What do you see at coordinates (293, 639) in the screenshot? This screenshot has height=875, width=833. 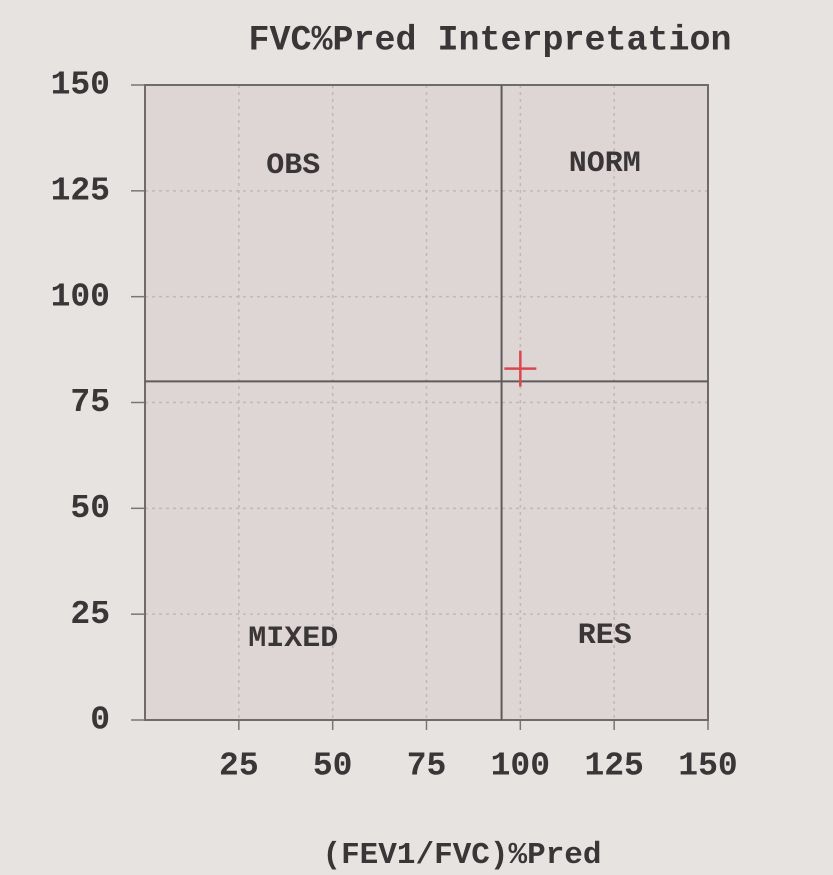 I see `quadrant-label: MIXED` at bounding box center [293, 639].